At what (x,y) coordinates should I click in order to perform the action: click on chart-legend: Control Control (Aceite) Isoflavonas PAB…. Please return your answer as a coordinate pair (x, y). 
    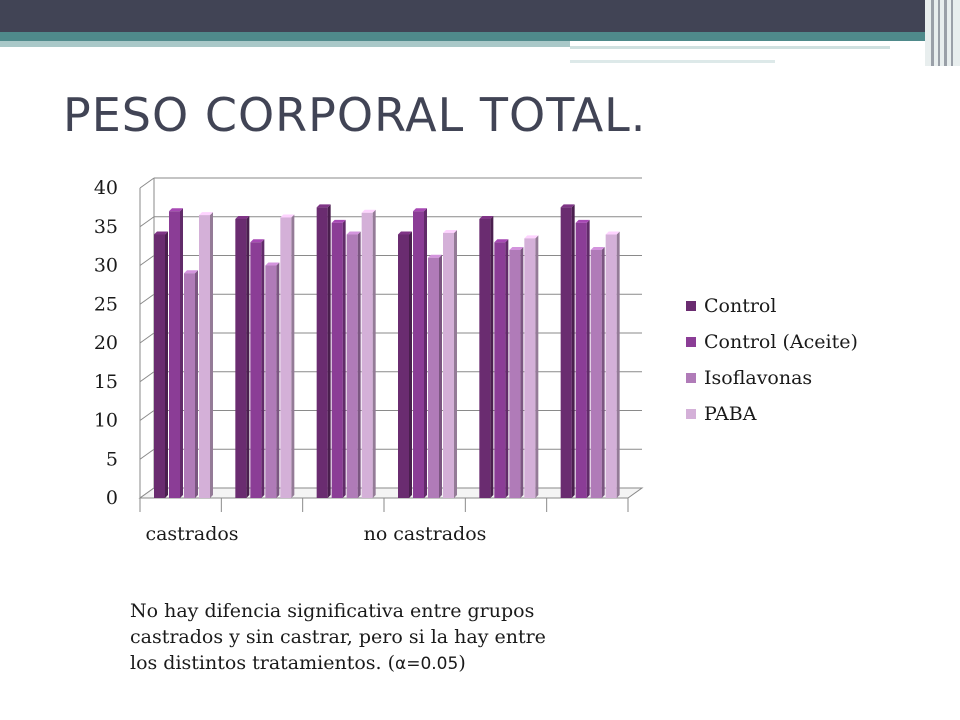
    Looking at the image, I should click on (772, 360).